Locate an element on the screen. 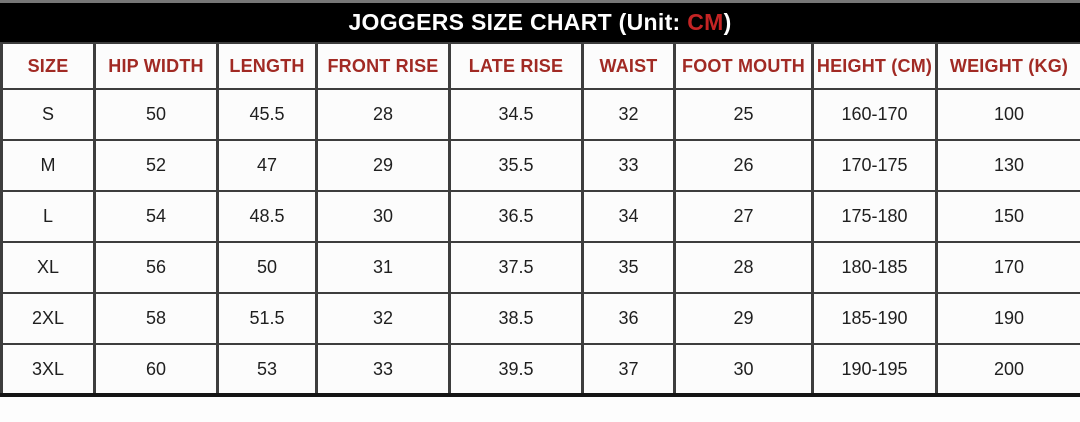  column-header-late-rise: LATE RISE is located at coordinates (516, 66).